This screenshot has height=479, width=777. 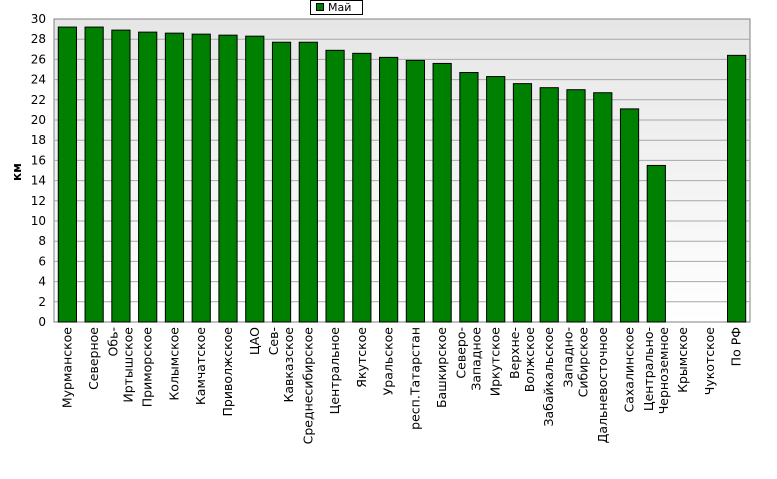 I want to click on y-tick-label: 10, so click(x=38, y=221).